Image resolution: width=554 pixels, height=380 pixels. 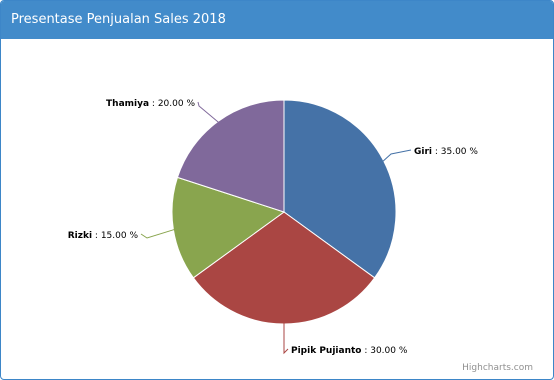 I want to click on pie-connector-rizki, so click(x=158, y=233).